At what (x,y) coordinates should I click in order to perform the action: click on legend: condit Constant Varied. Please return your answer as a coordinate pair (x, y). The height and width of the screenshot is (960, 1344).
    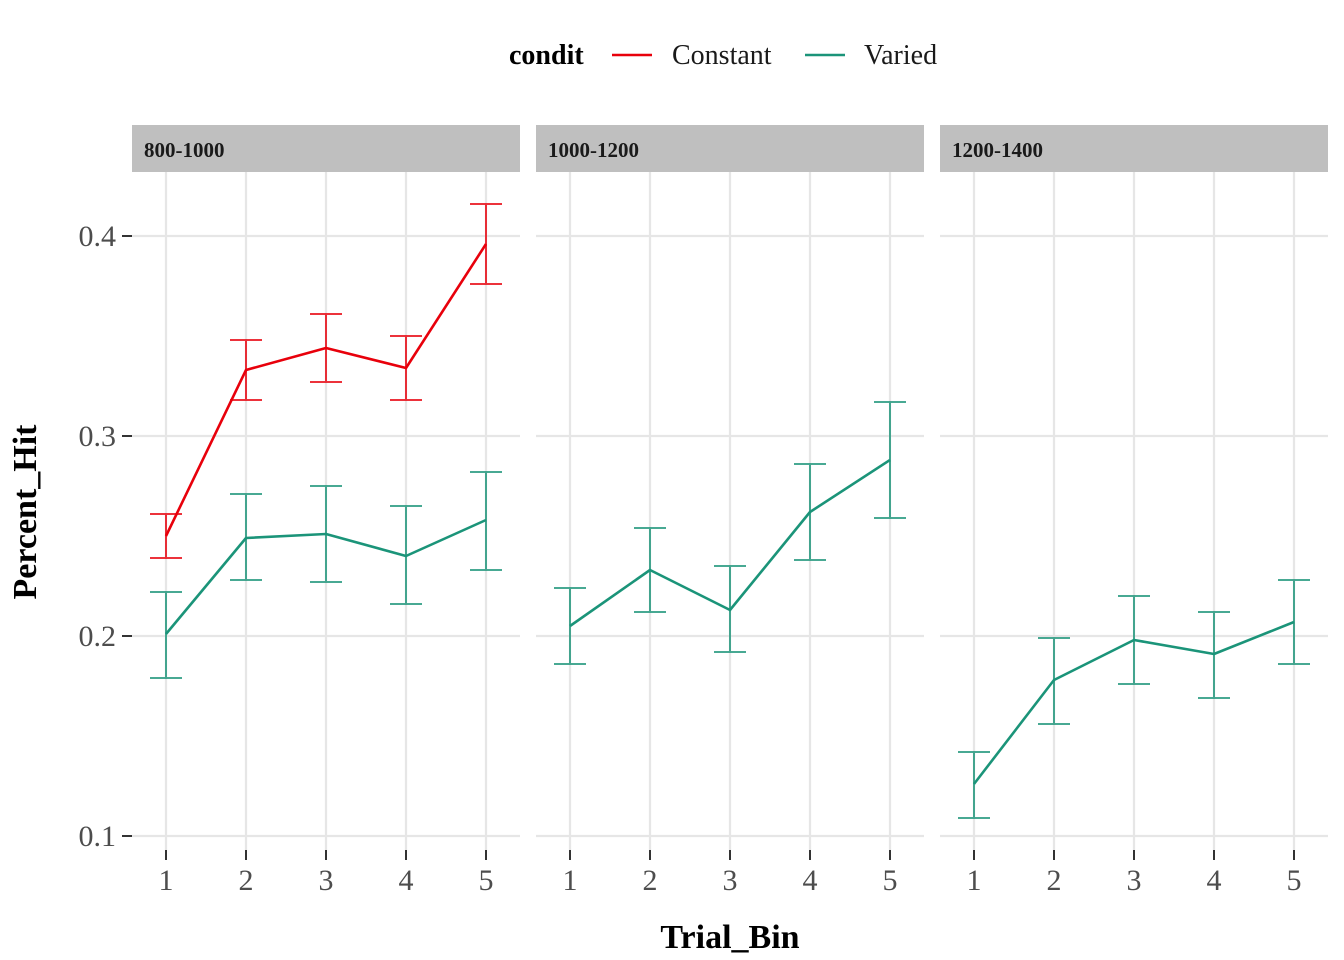
    Looking at the image, I should click on (723, 55).